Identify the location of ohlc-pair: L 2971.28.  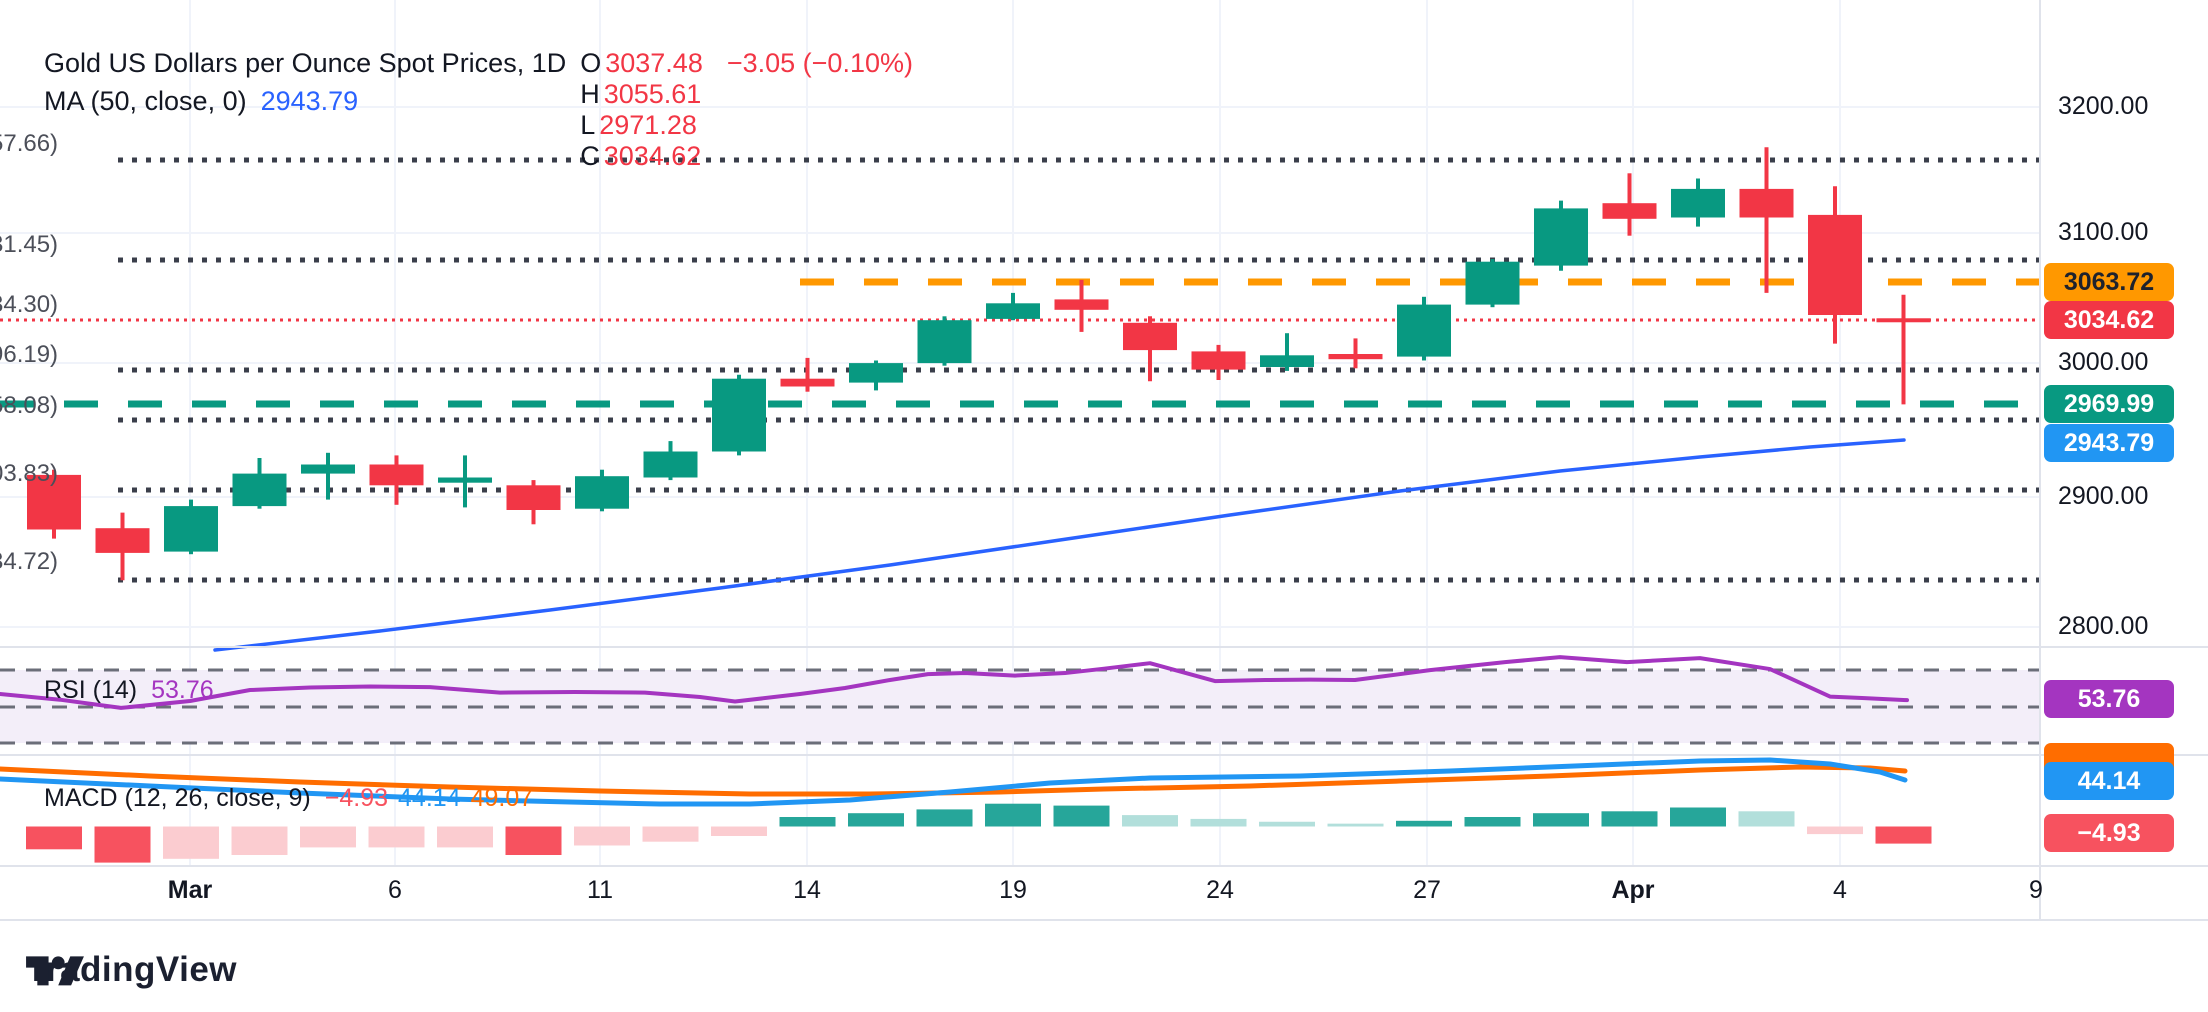
(638, 125).